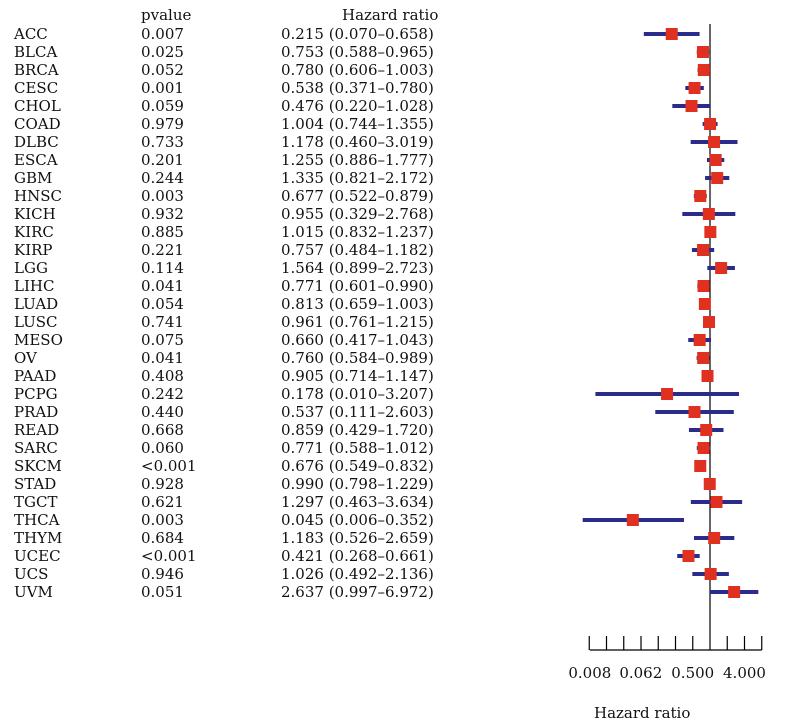  Describe the element at coordinates (357, 52) in the screenshot. I see `hazard-ratio-cell: 0.753 (0.588–0.965)` at that location.